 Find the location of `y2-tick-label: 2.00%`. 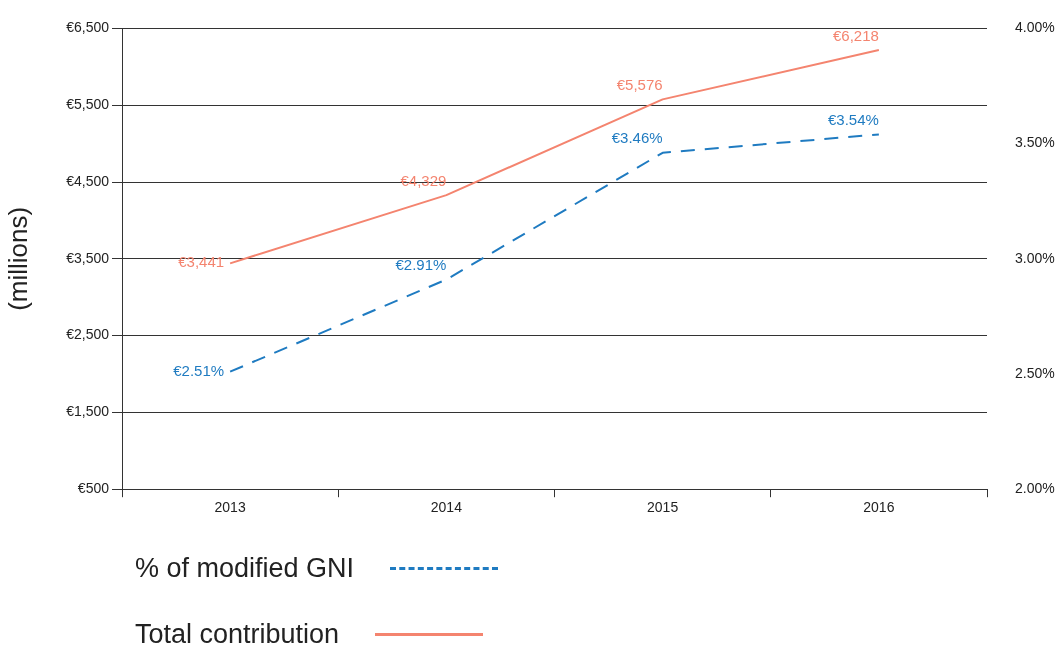

y2-tick-label: 2.00% is located at coordinates (1035, 488).